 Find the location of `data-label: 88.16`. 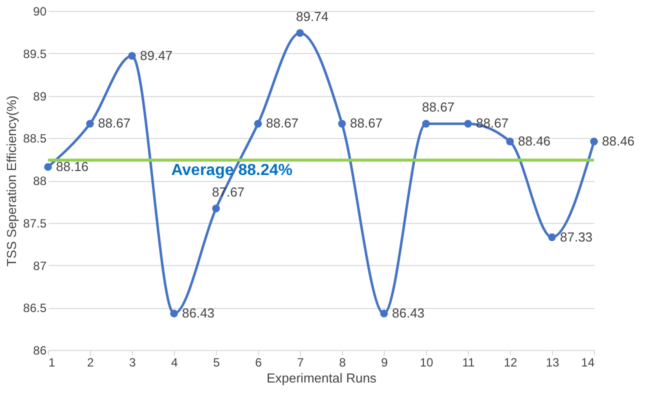

data-label: 88.16 is located at coordinates (72, 166).